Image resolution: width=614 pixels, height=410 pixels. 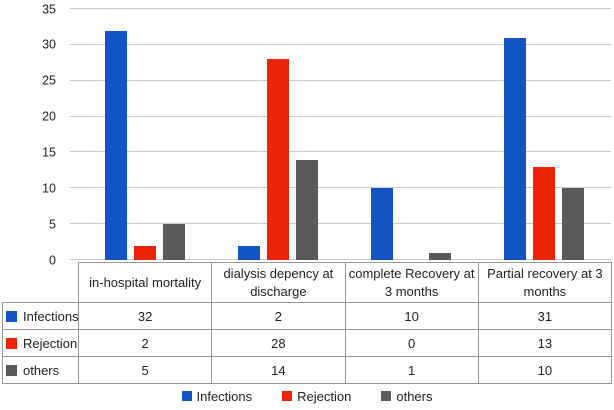 I want to click on category-header-cell: in-hospital mortality, so click(x=145, y=282).